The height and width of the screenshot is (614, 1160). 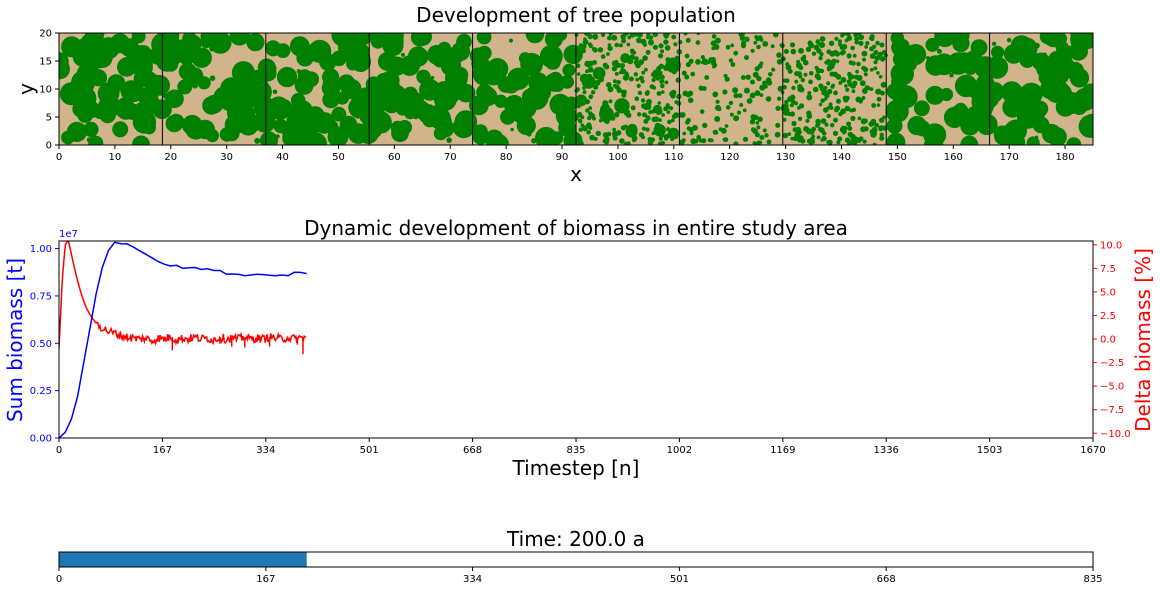 I want to click on biomass-multiplier: 1e7, so click(x=68, y=234).